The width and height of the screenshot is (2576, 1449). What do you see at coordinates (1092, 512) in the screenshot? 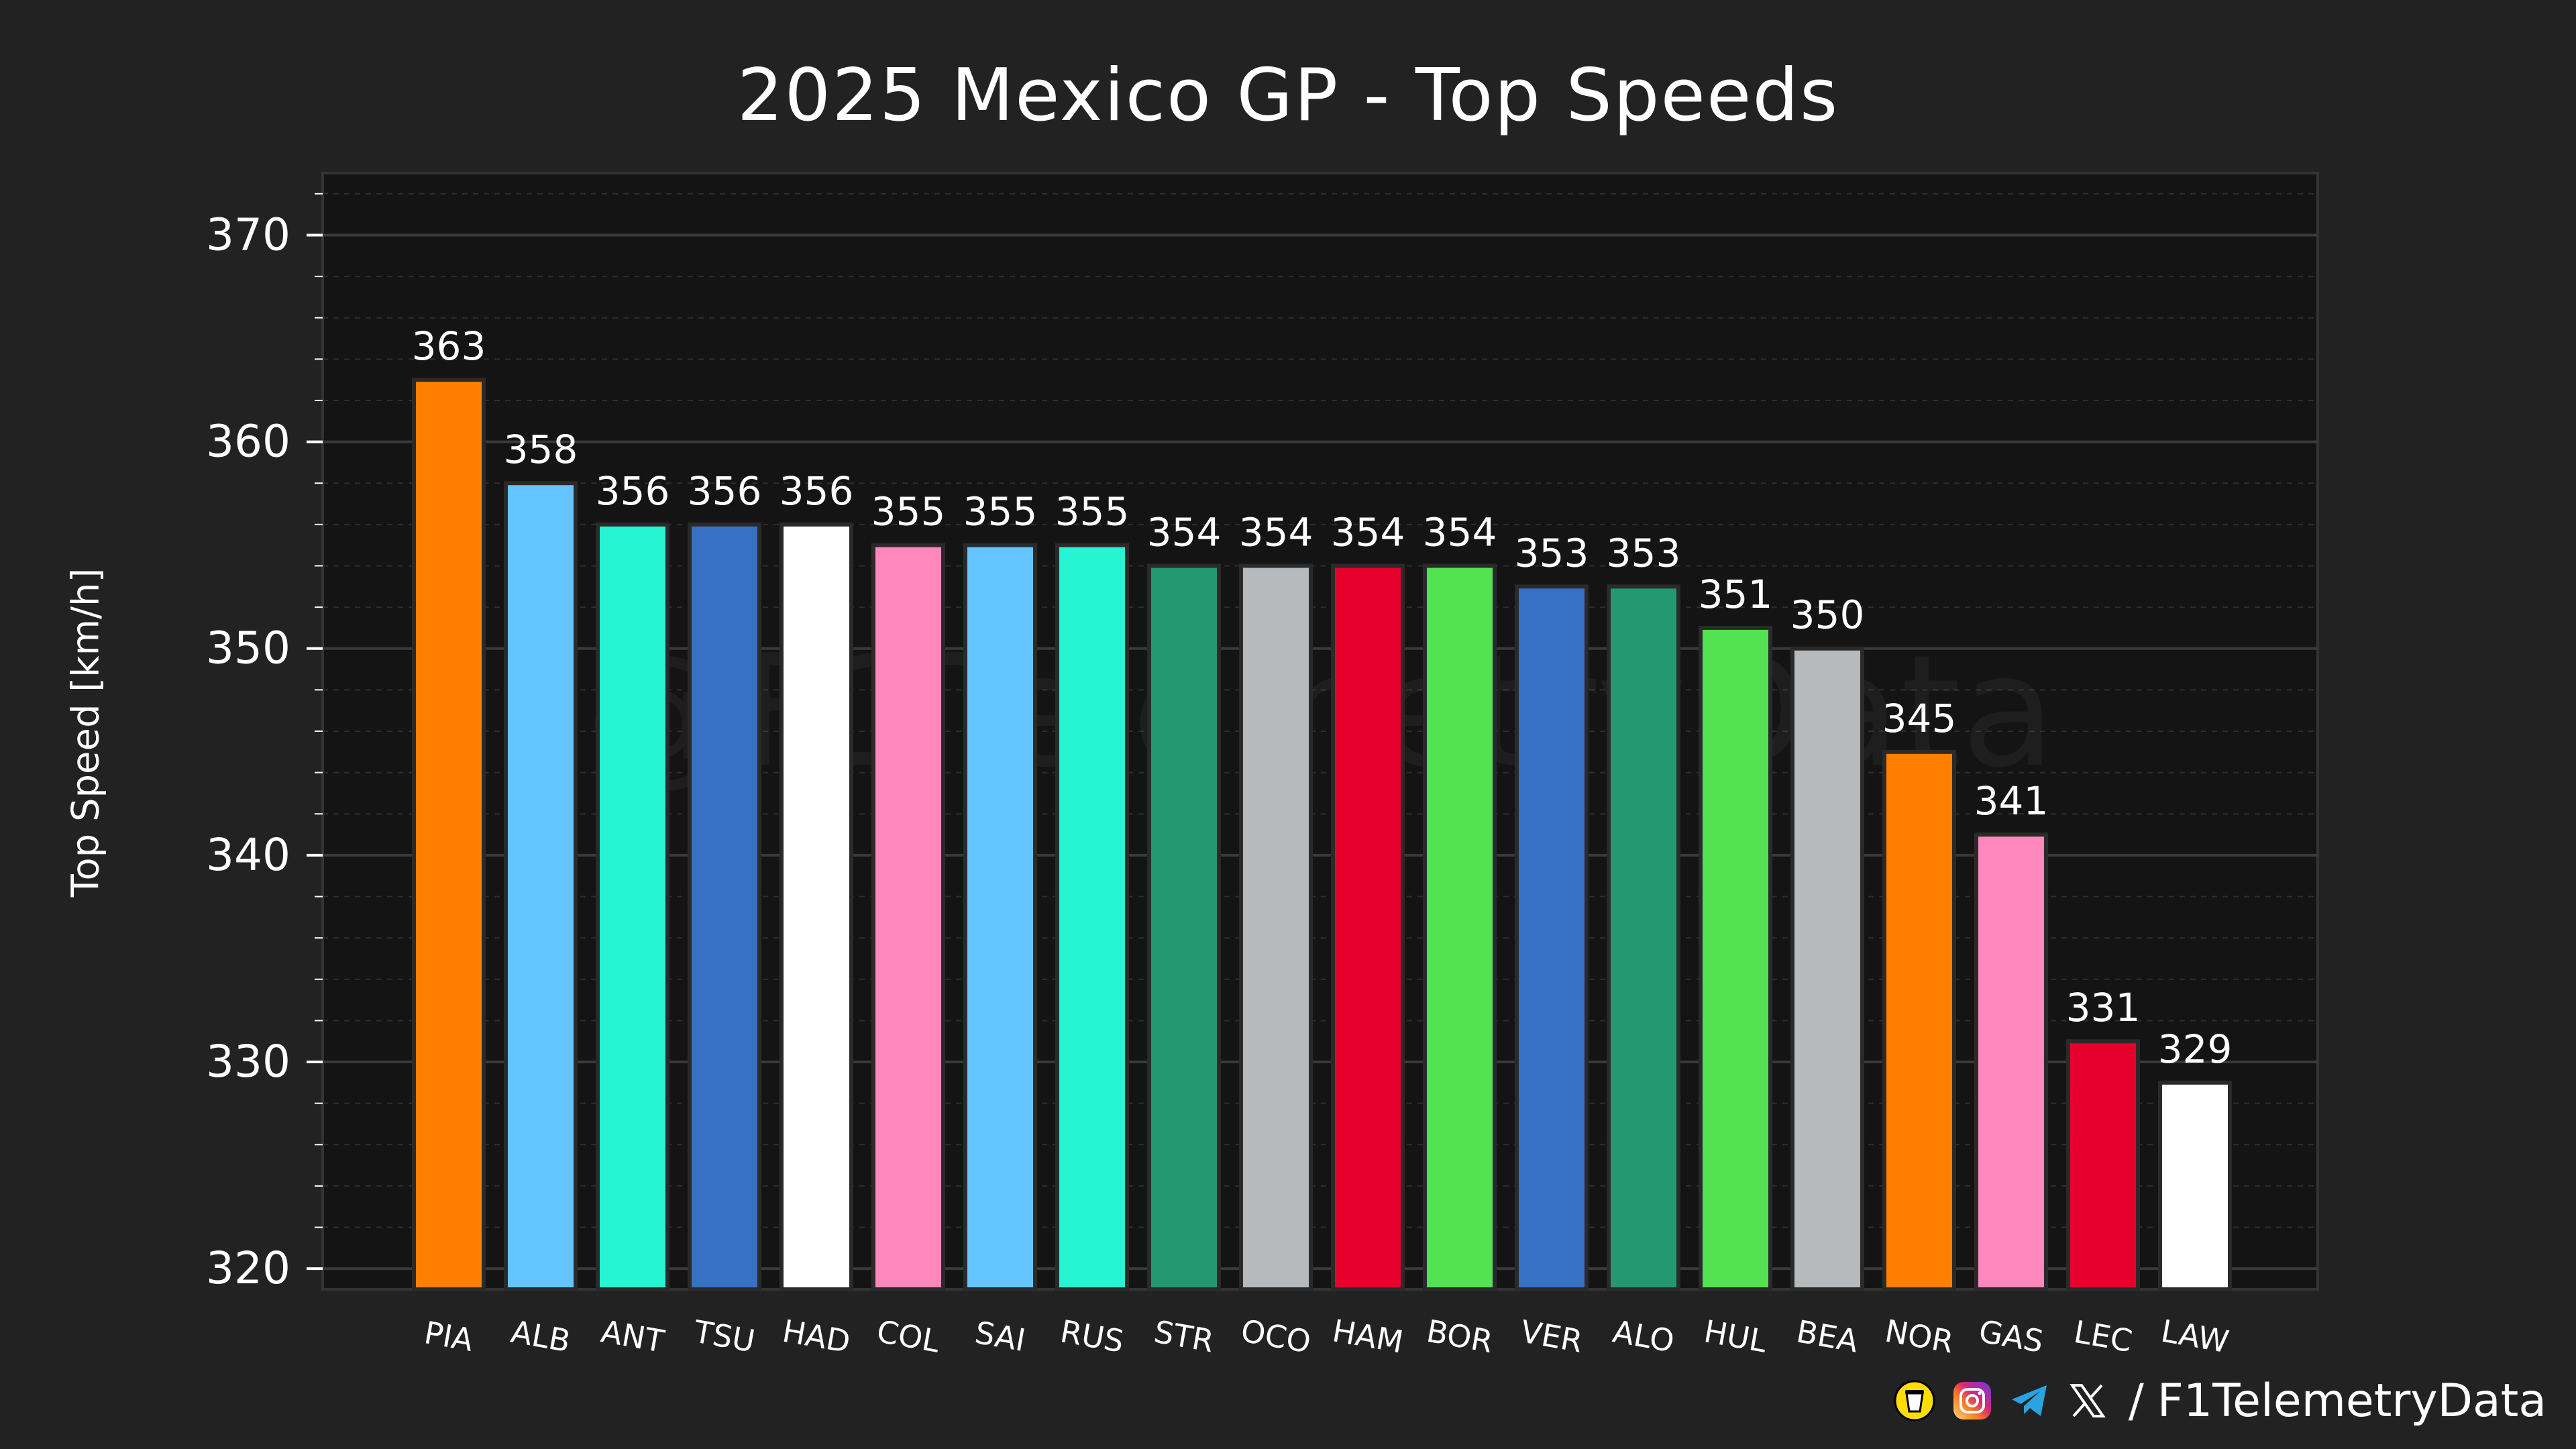
I see `data-label-rus: 355` at bounding box center [1092, 512].